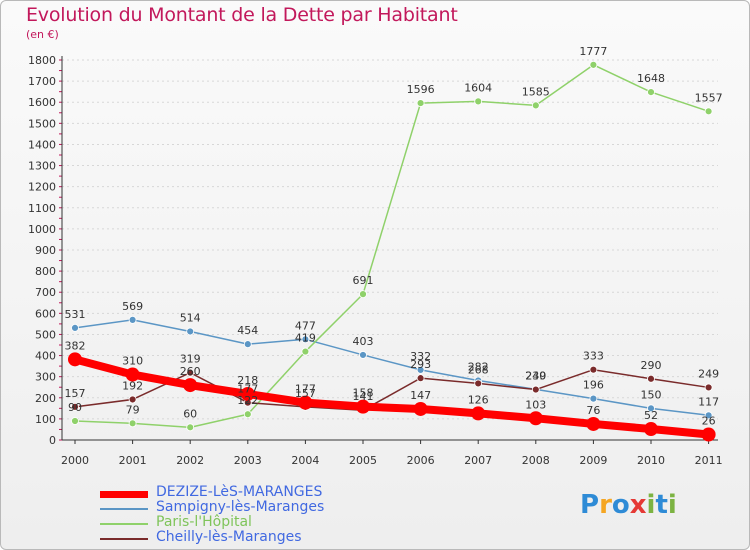 The height and width of the screenshot is (550, 750). What do you see at coordinates (45, 419) in the screenshot?
I see `y-tick-label: 100` at bounding box center [45, 419].